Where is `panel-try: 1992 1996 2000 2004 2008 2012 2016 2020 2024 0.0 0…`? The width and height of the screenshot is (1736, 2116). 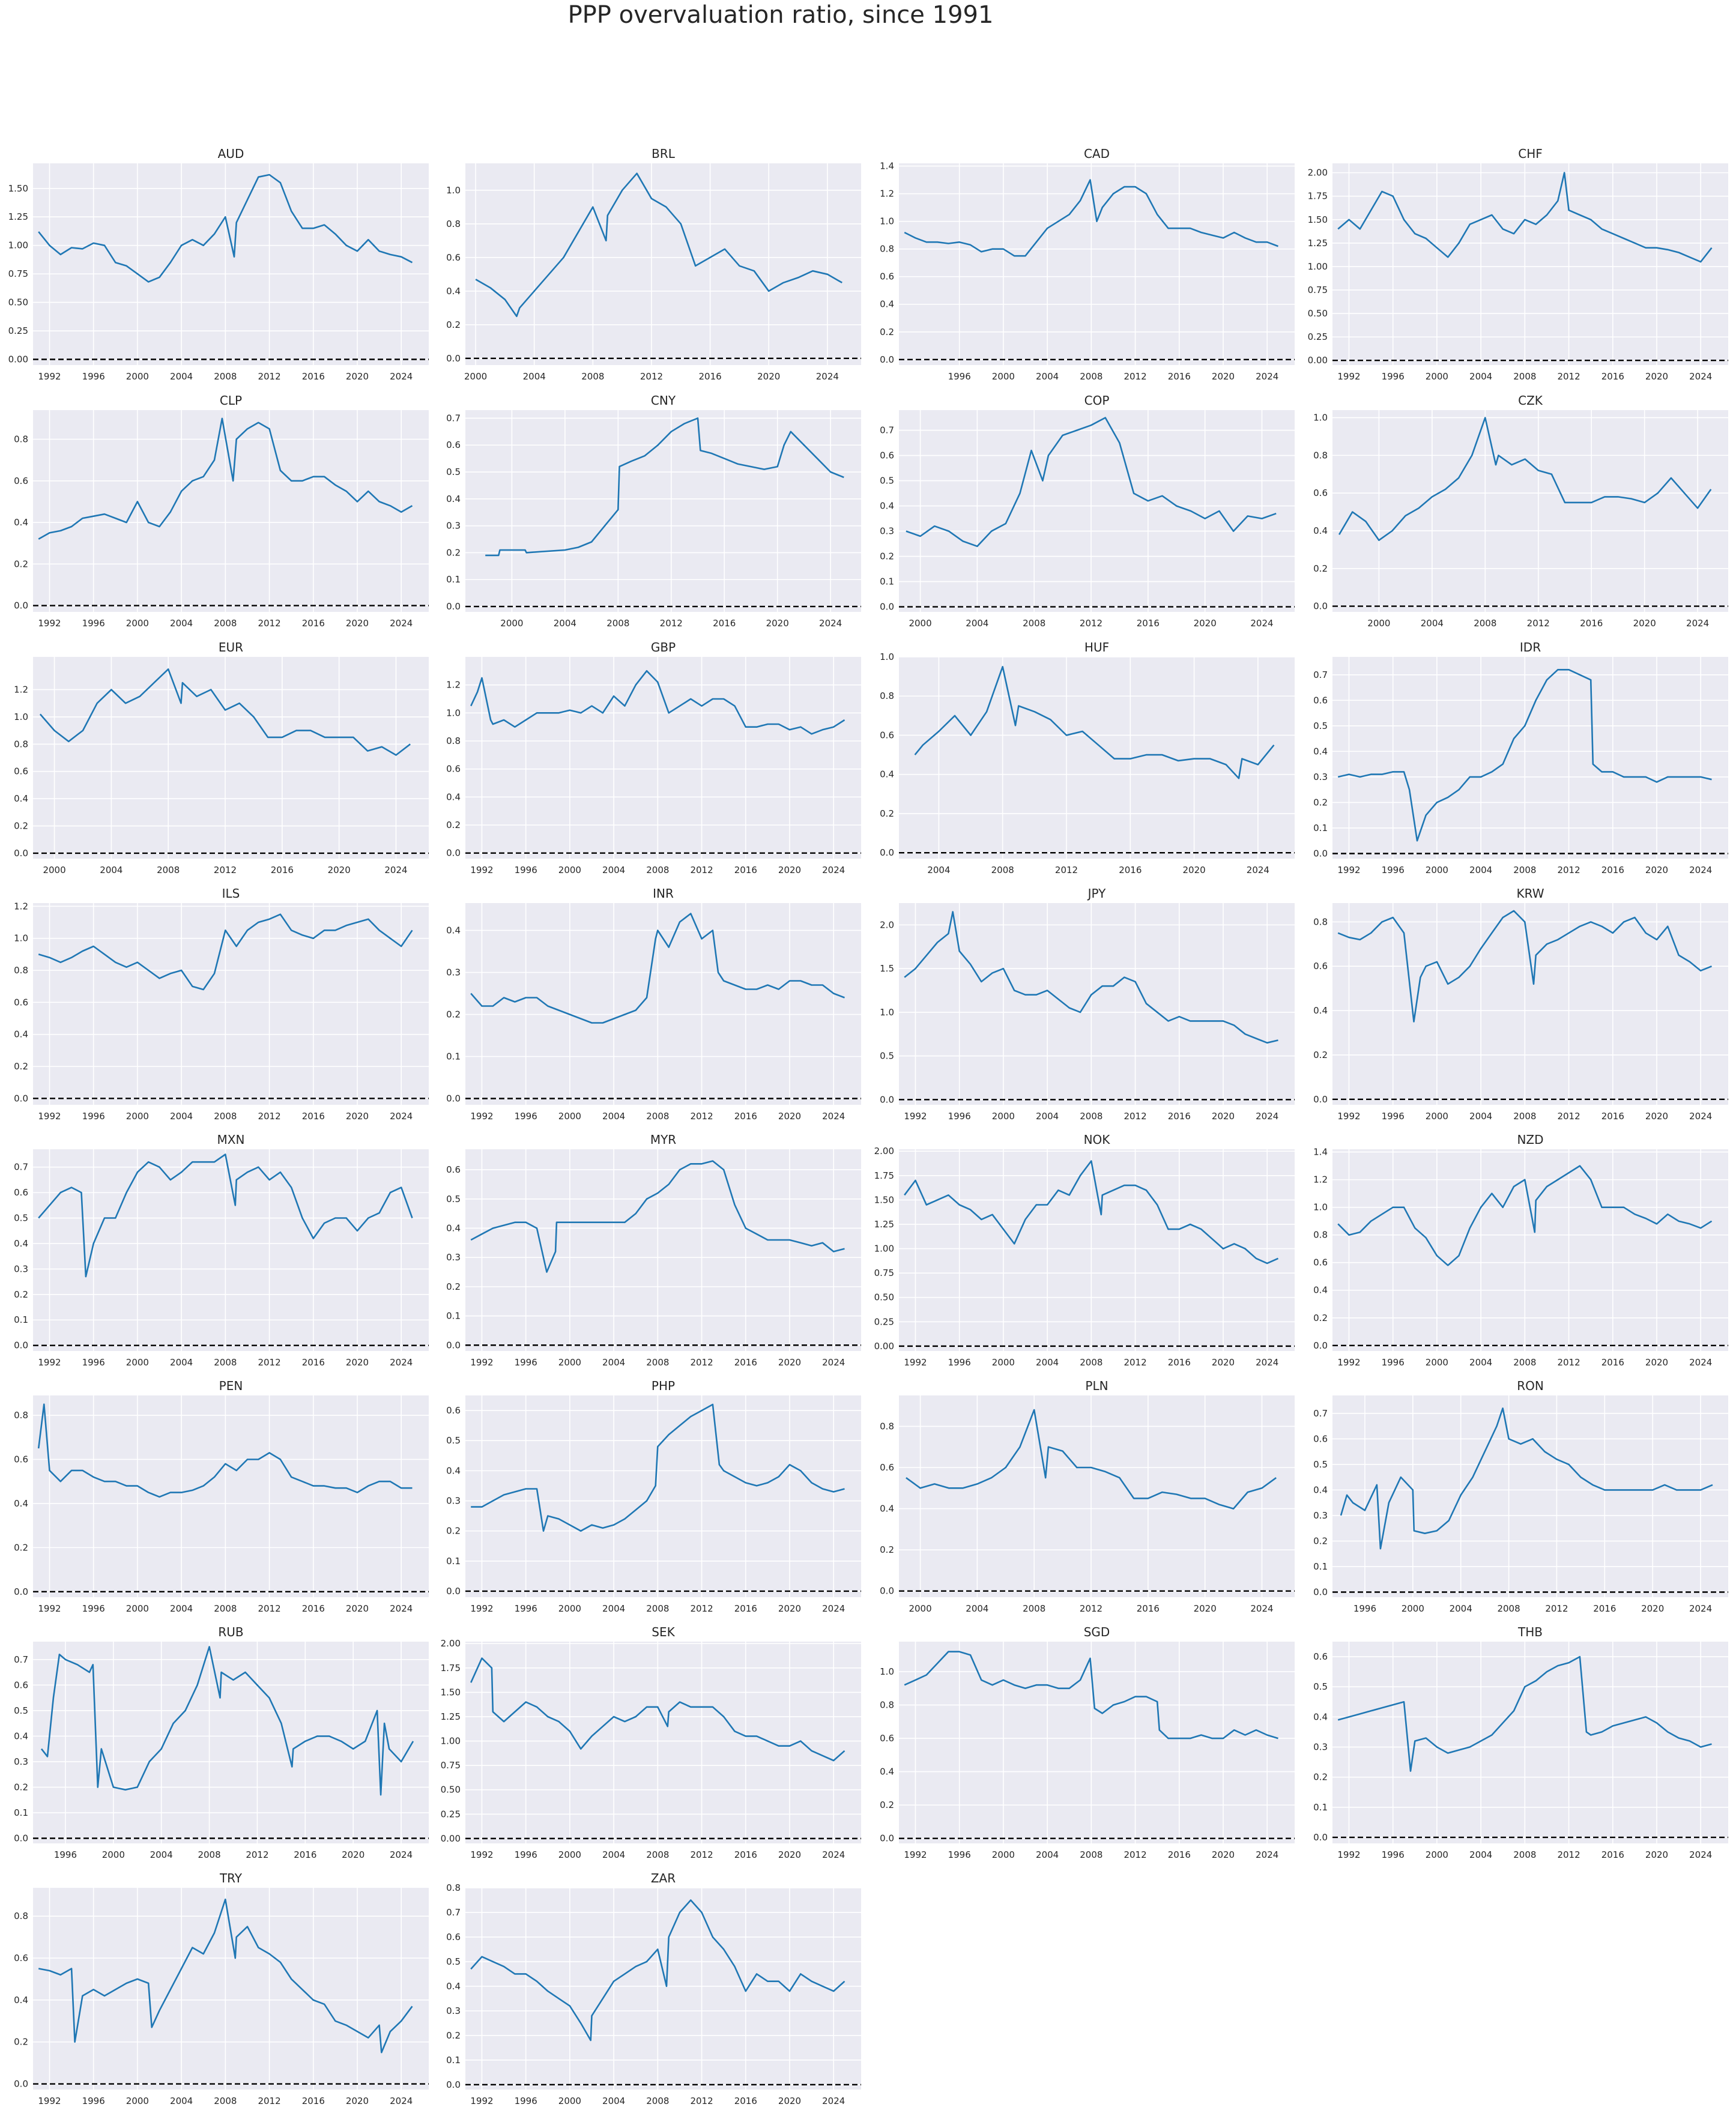 panel-try: 1992 1996 2000 2004 2008 2012 2016 2020 2024 0.0 0… is located at coordinates (222, 1988).